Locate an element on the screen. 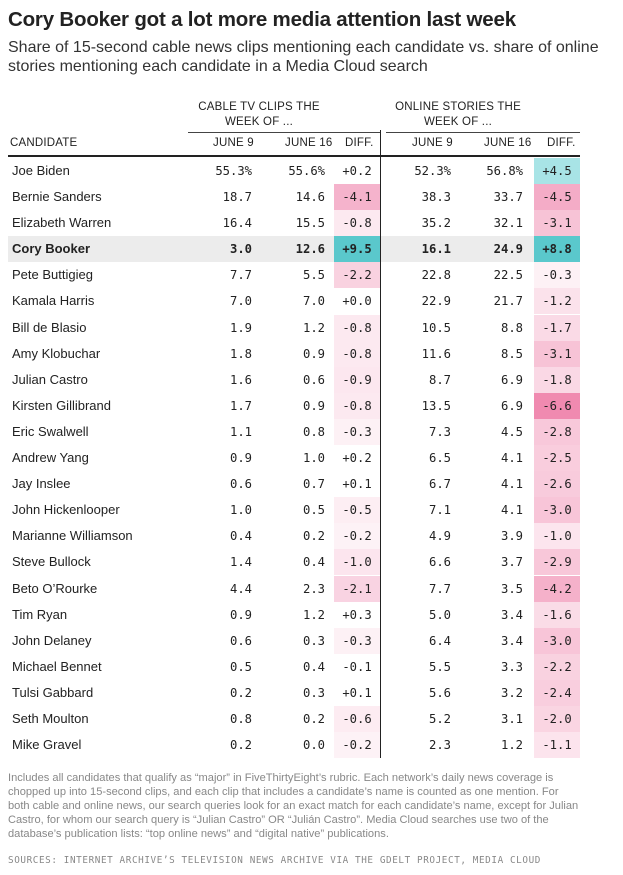 The height and width of the screenshot is (875, 623). candidate-name: Beto O’Rourke is located at coordinates (55, 588).